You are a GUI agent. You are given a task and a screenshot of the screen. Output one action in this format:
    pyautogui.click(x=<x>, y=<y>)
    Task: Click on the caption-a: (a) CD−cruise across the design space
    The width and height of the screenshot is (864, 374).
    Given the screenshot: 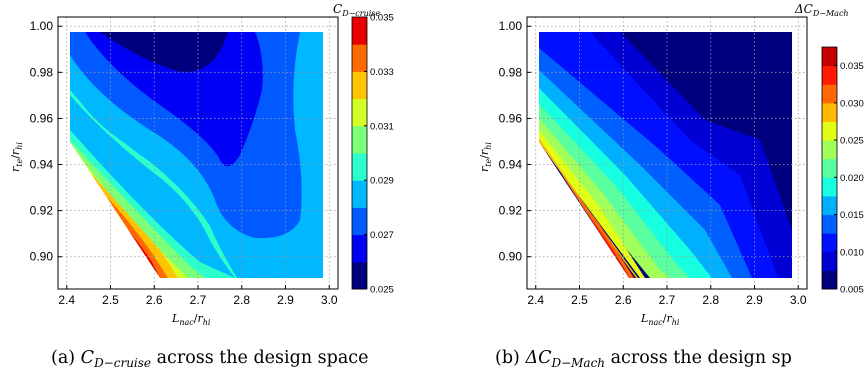 What is the action you would take?
    pyautogui.click(x=209, y=359)
    